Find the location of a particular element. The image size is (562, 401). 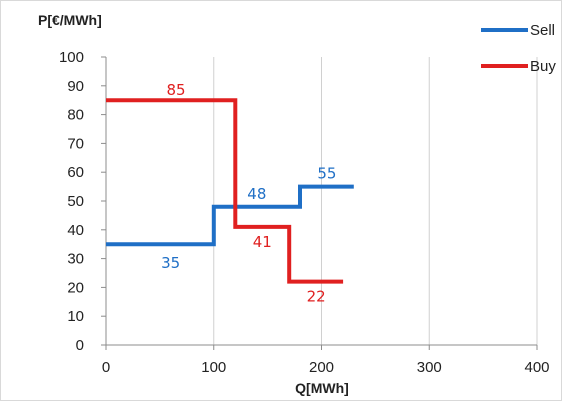

x-axis-title: Q[MWh] is located at coordinates (322, 388).